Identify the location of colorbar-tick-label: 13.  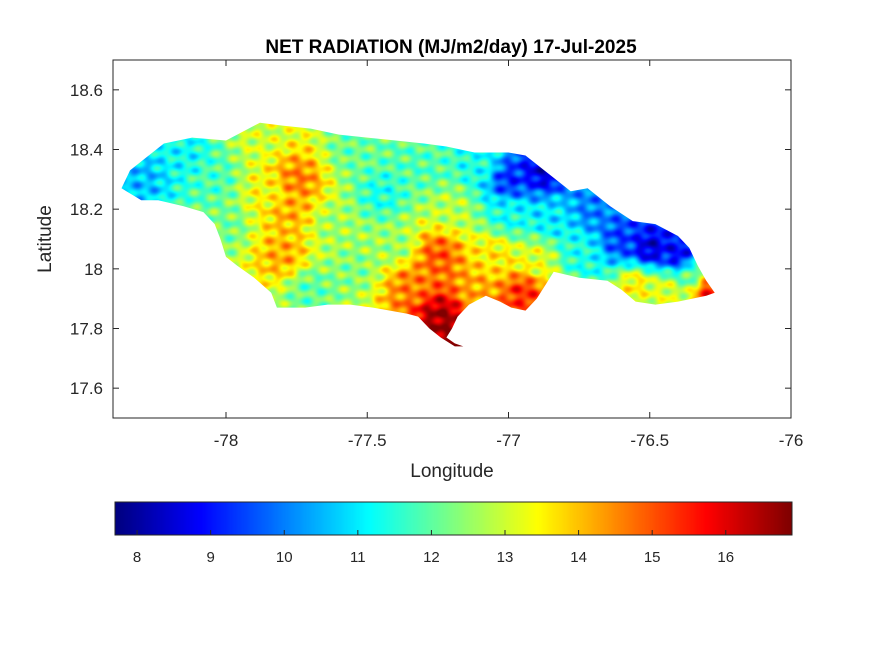
(505, 557).